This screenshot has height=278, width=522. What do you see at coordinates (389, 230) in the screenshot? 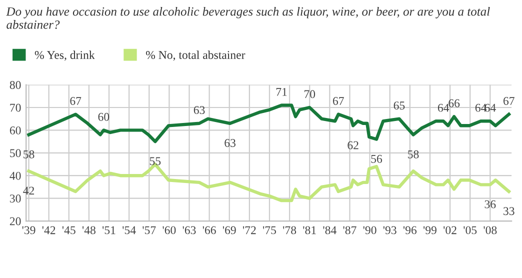
I see `x-tick-label: '93` at bounding box center [389, 230].